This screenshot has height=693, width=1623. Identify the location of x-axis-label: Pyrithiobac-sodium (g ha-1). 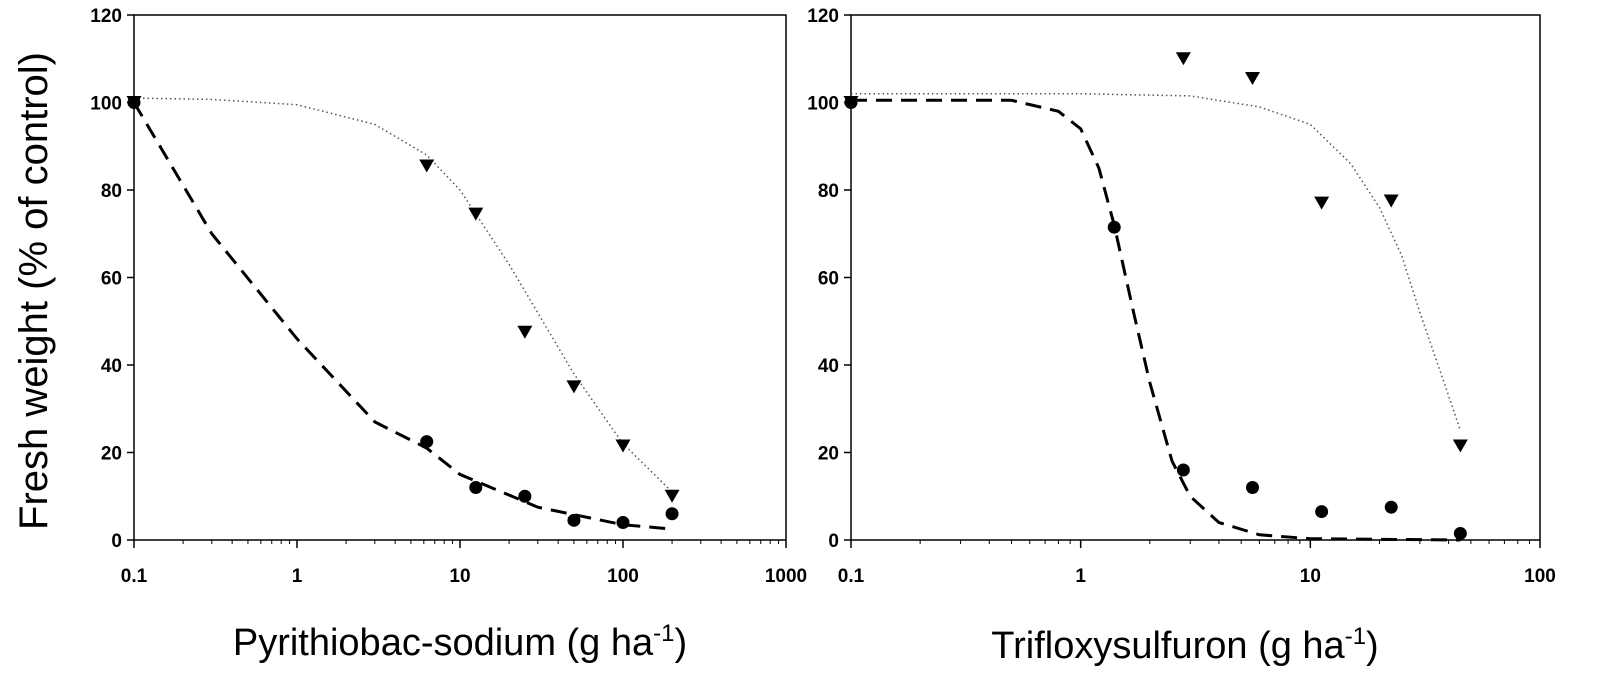
(460, 642).